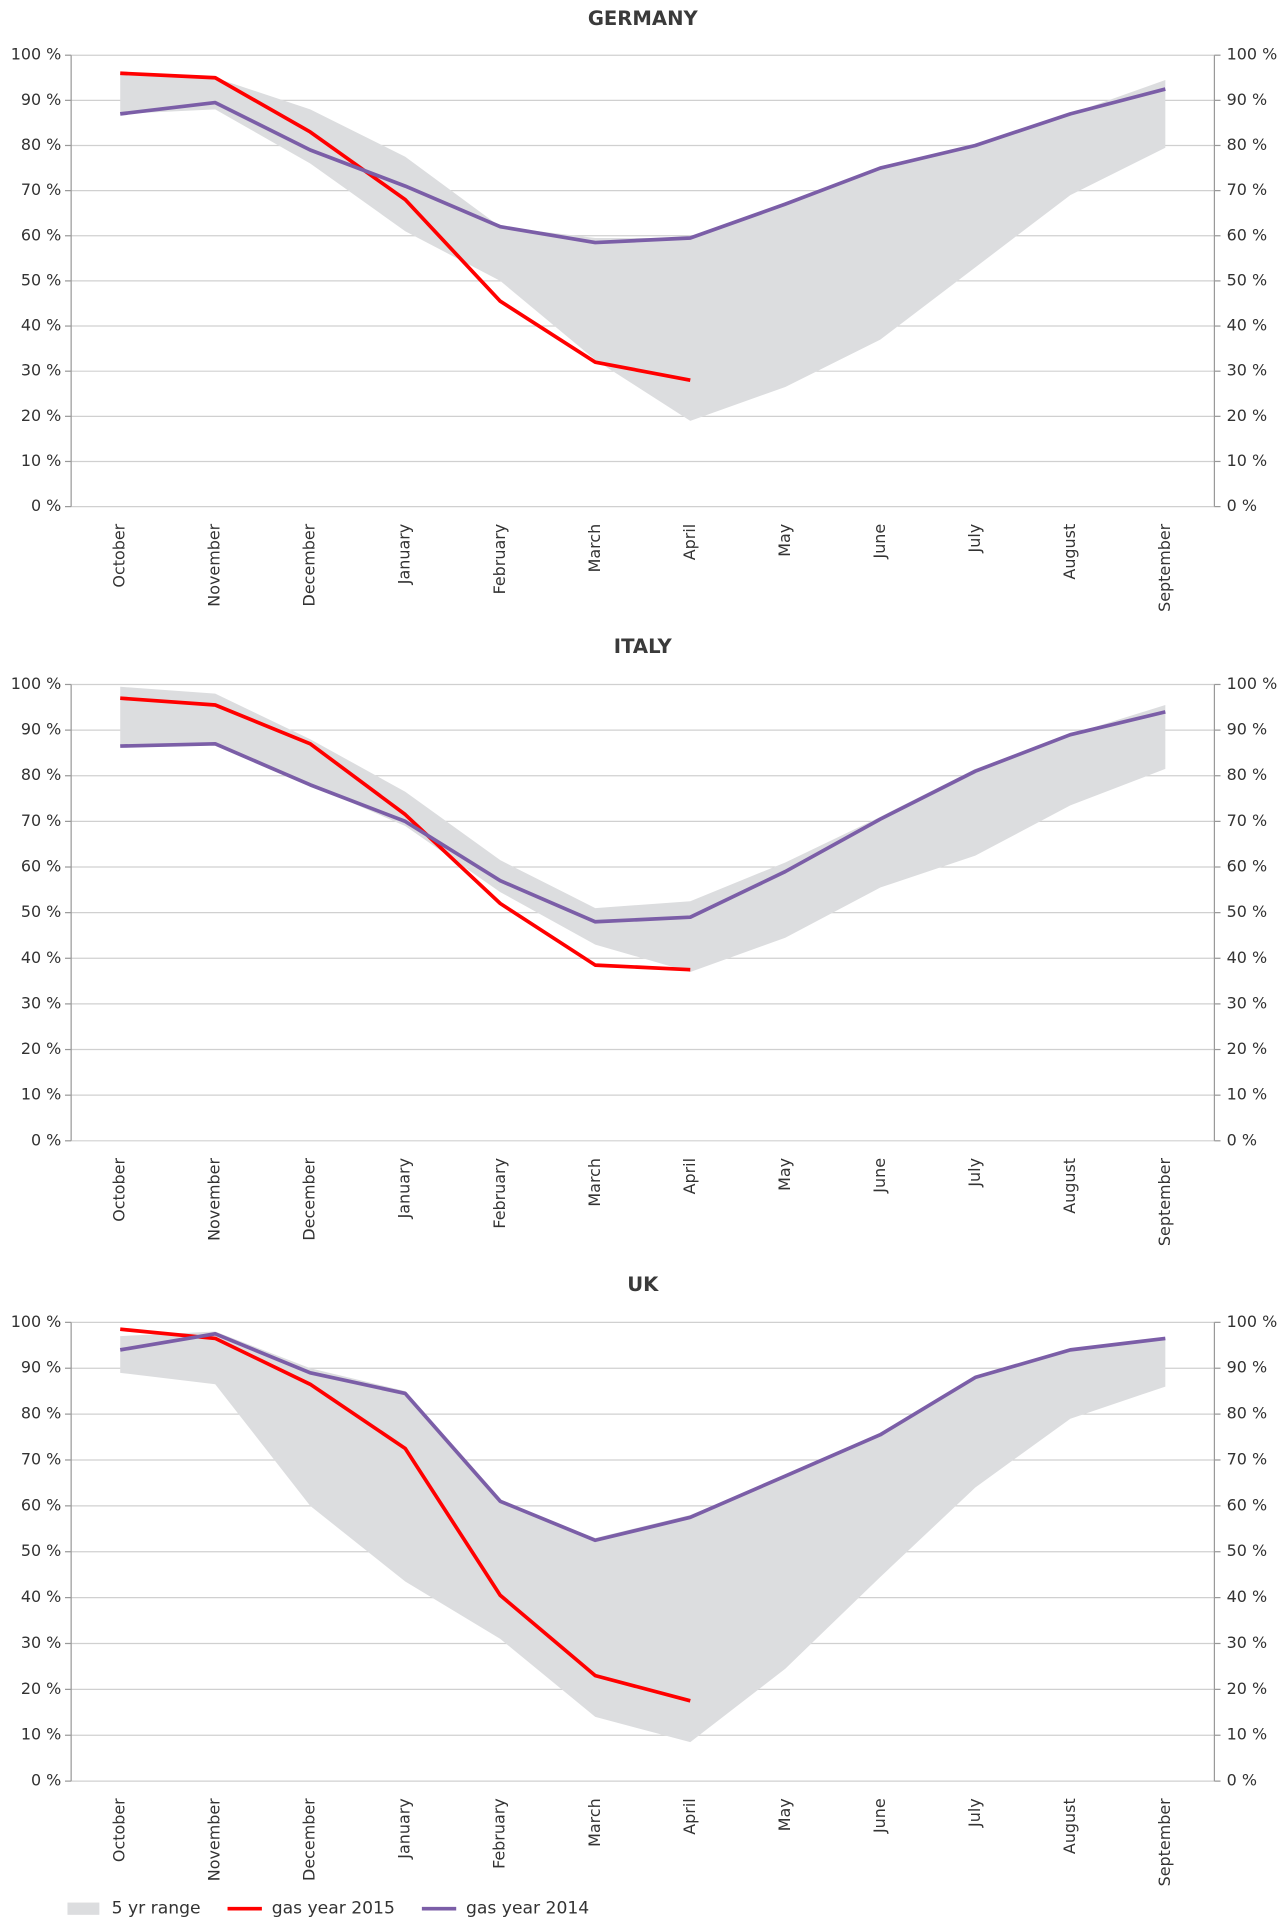  What do you see at coordinates (643, 1284) in the screenshot?
I see `chart-title: UK` at bounding box center [643, 1284].